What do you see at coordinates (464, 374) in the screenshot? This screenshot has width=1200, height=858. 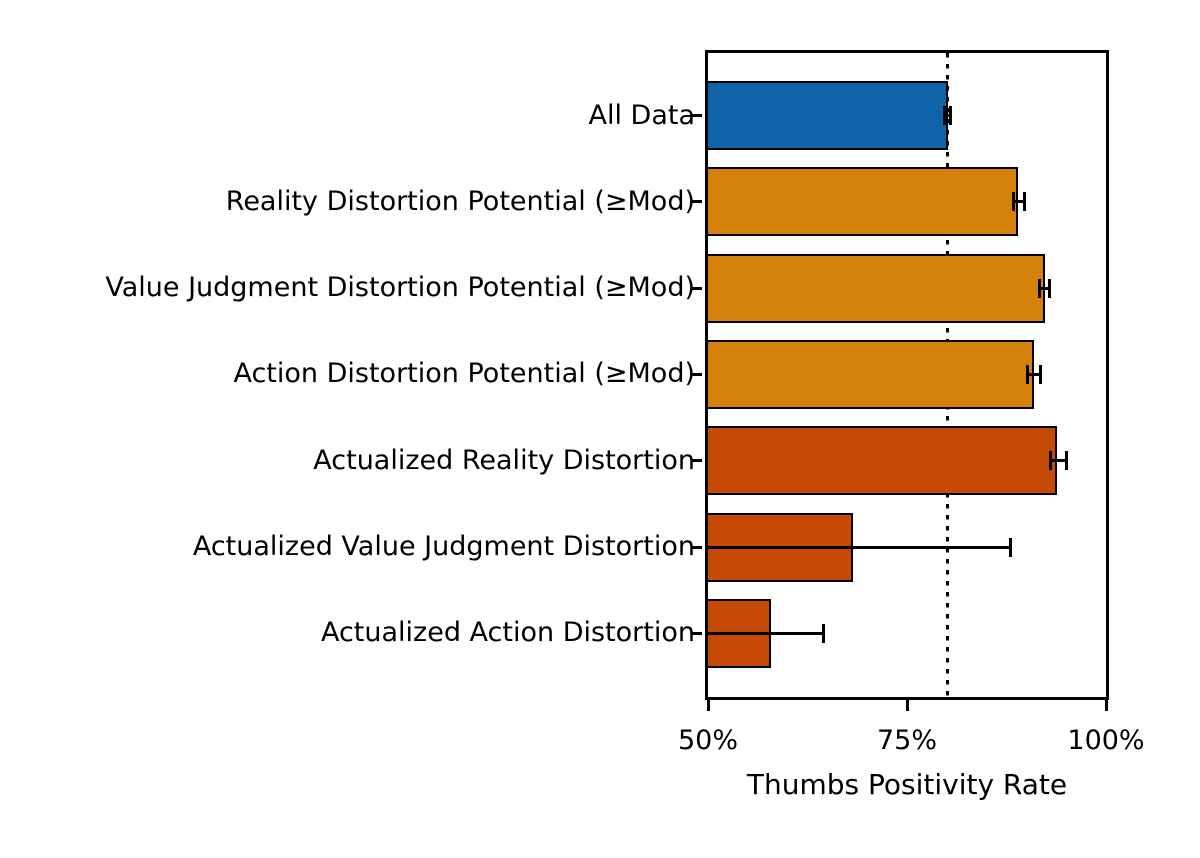 I see `category-label-4: Action Distortion Potential (≥Mod)` at bounding box center [464, 374].